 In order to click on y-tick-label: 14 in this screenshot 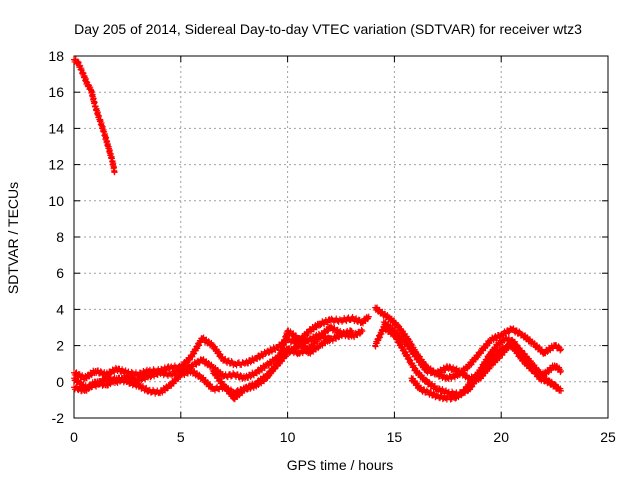, I will do `click(56, 128)`.